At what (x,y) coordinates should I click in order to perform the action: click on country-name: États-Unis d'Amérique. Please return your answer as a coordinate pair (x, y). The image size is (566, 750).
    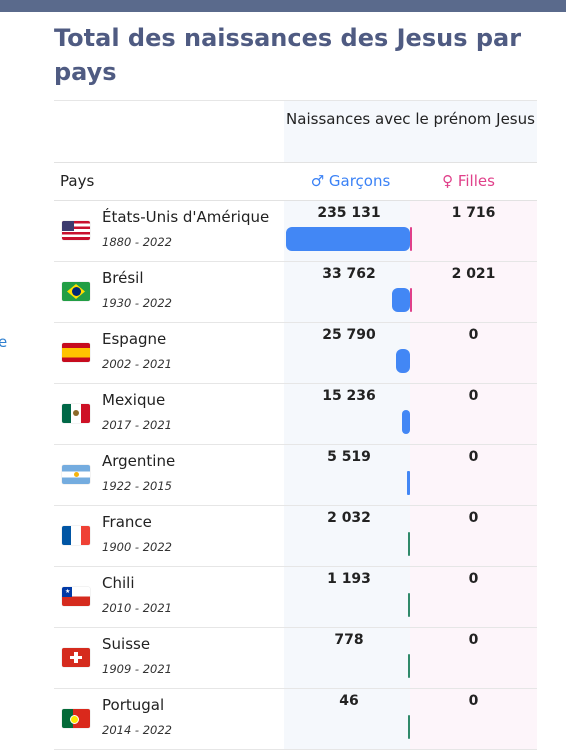
    Looking at the image, I should click on (186, 217).